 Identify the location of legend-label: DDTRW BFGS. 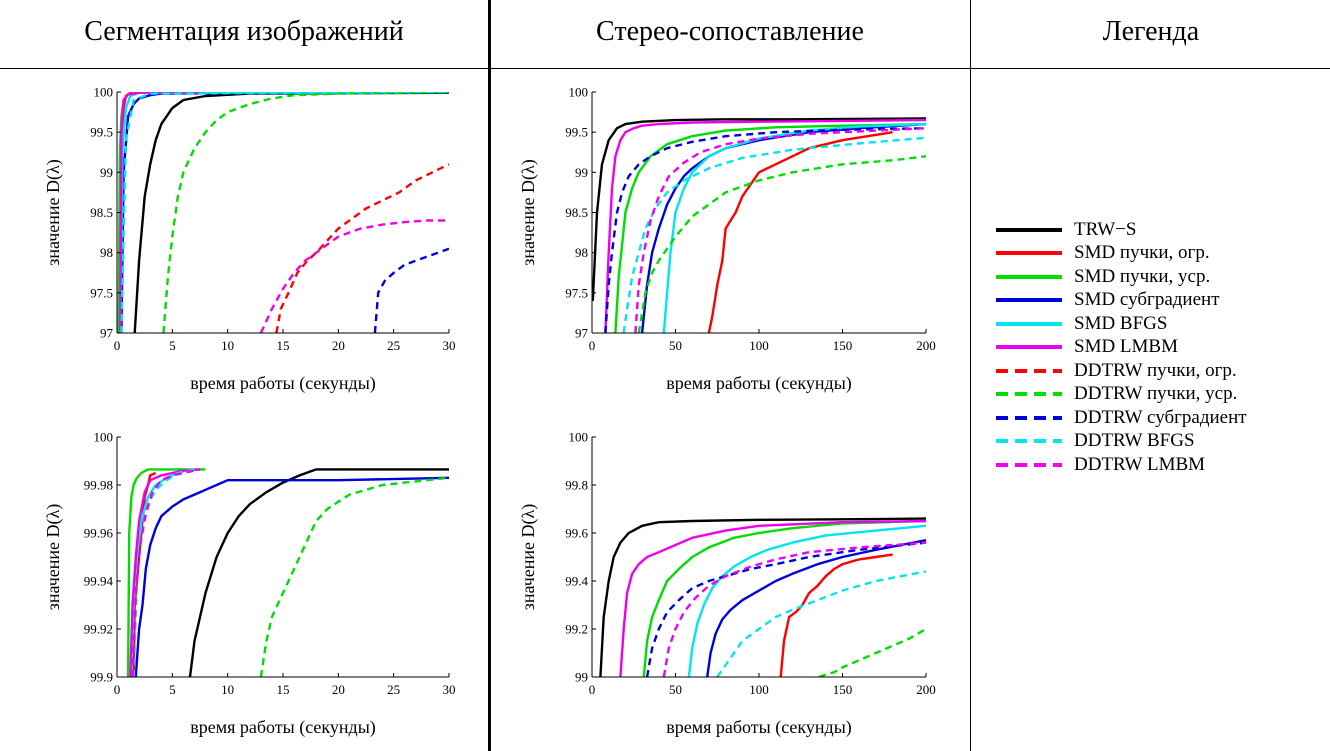
(1134, 441).